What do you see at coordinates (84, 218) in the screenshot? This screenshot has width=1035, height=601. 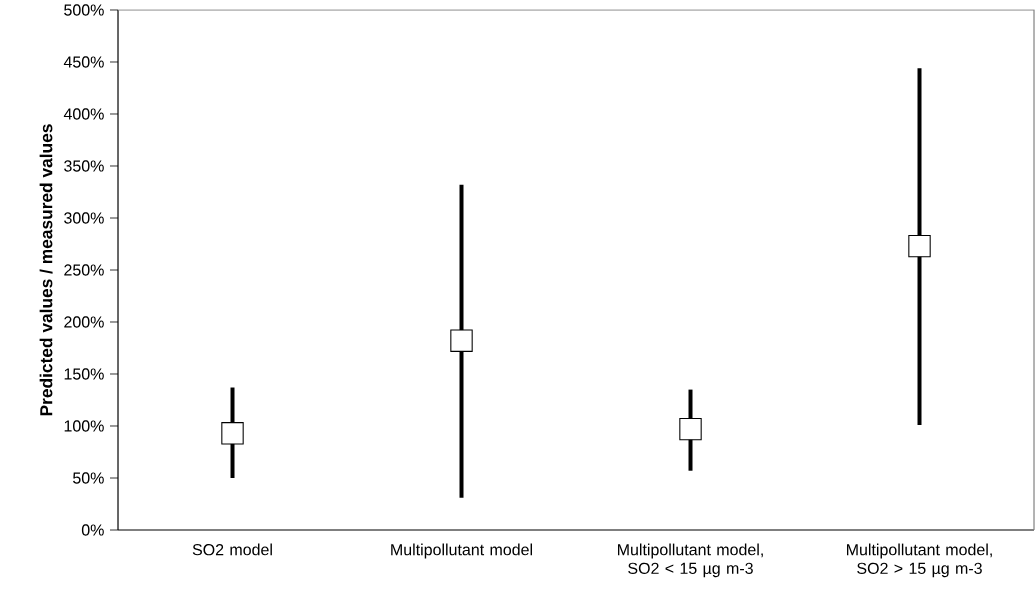 I see `y-tick-label: 300%` at bounding box center [84, 218].